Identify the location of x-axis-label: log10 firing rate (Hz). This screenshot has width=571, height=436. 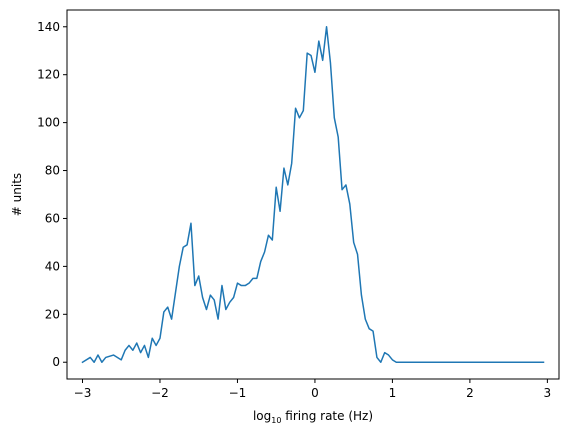
(313, 417).